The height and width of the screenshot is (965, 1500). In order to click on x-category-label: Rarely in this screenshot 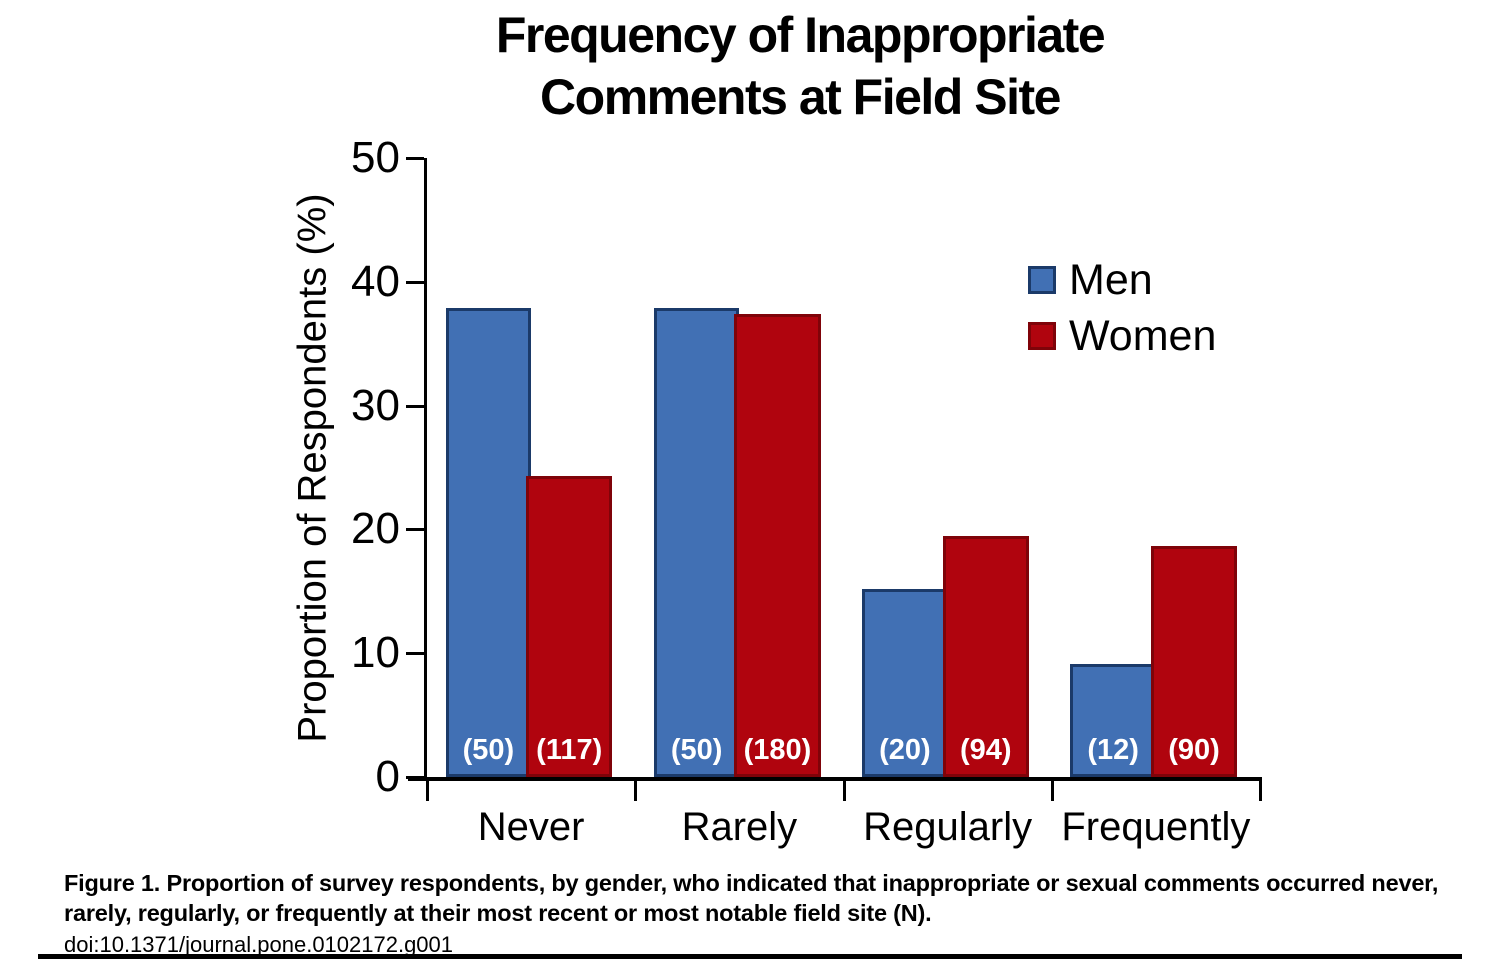, I will do `click(739, 827)`.